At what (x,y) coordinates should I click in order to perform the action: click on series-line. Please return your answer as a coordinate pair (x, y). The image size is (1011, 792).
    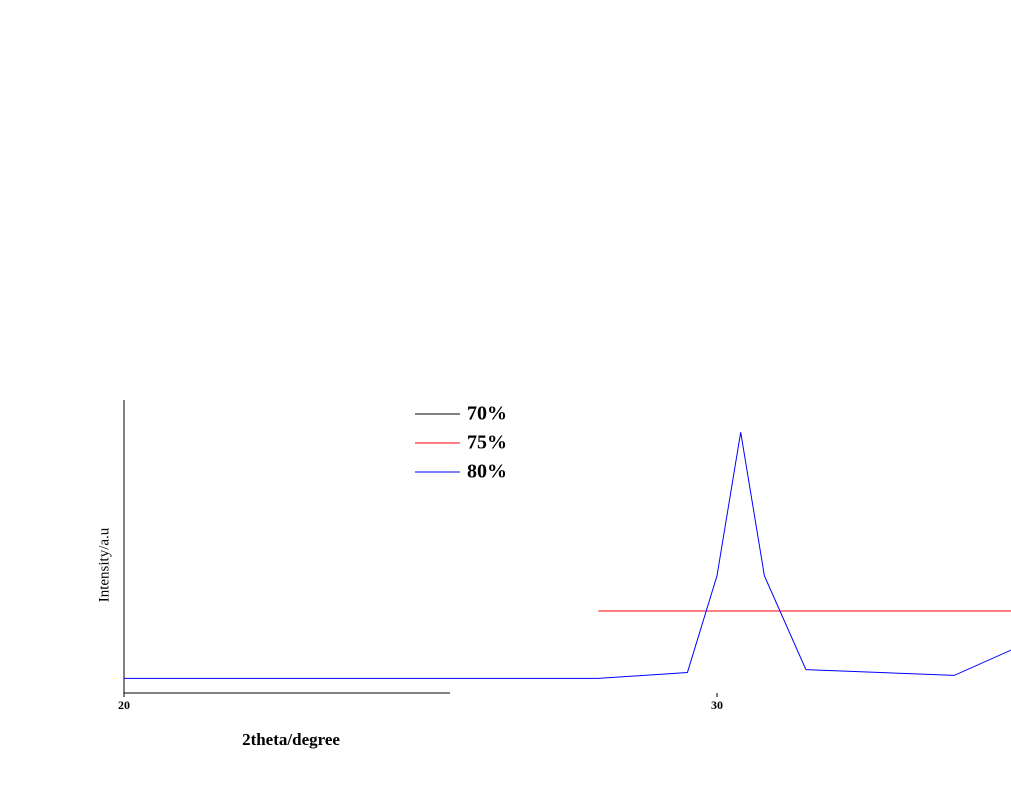
    Looking at the image, I should click on (804, 611).